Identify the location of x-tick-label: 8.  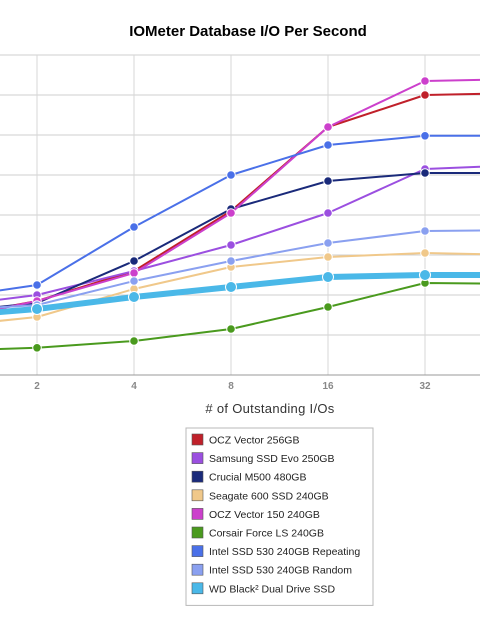
(231, 386).